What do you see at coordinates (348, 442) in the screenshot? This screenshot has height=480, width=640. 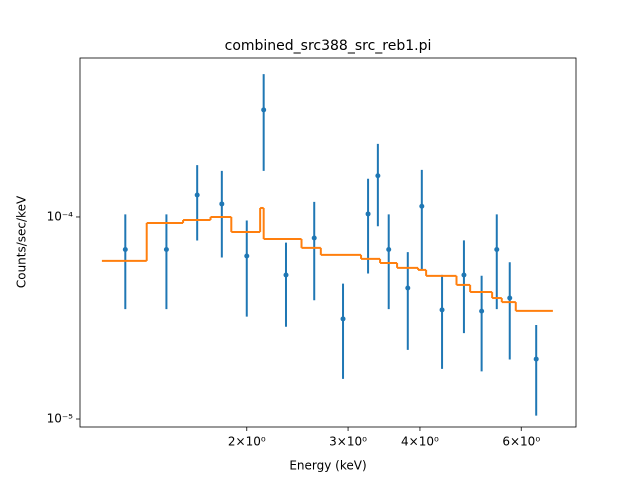 I see `x-tick-label: 3×10⁰` at bounding box center [348, 442].